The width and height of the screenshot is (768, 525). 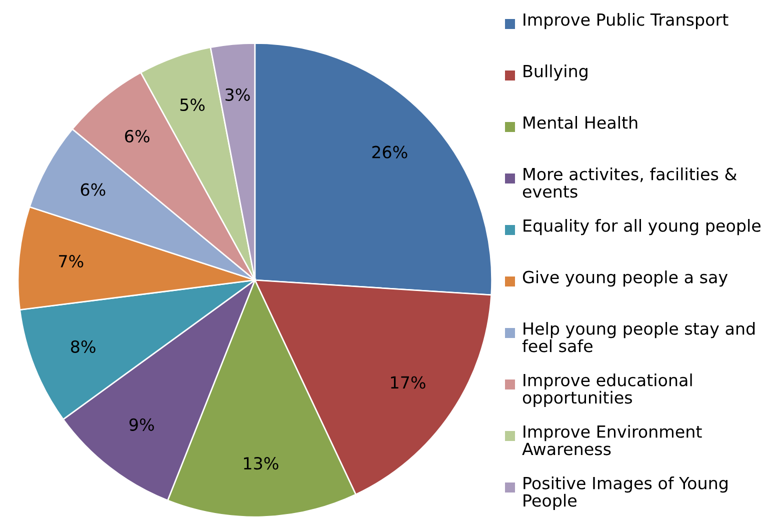 I want to click on data-label: 8%, so click(x=83, y=346).